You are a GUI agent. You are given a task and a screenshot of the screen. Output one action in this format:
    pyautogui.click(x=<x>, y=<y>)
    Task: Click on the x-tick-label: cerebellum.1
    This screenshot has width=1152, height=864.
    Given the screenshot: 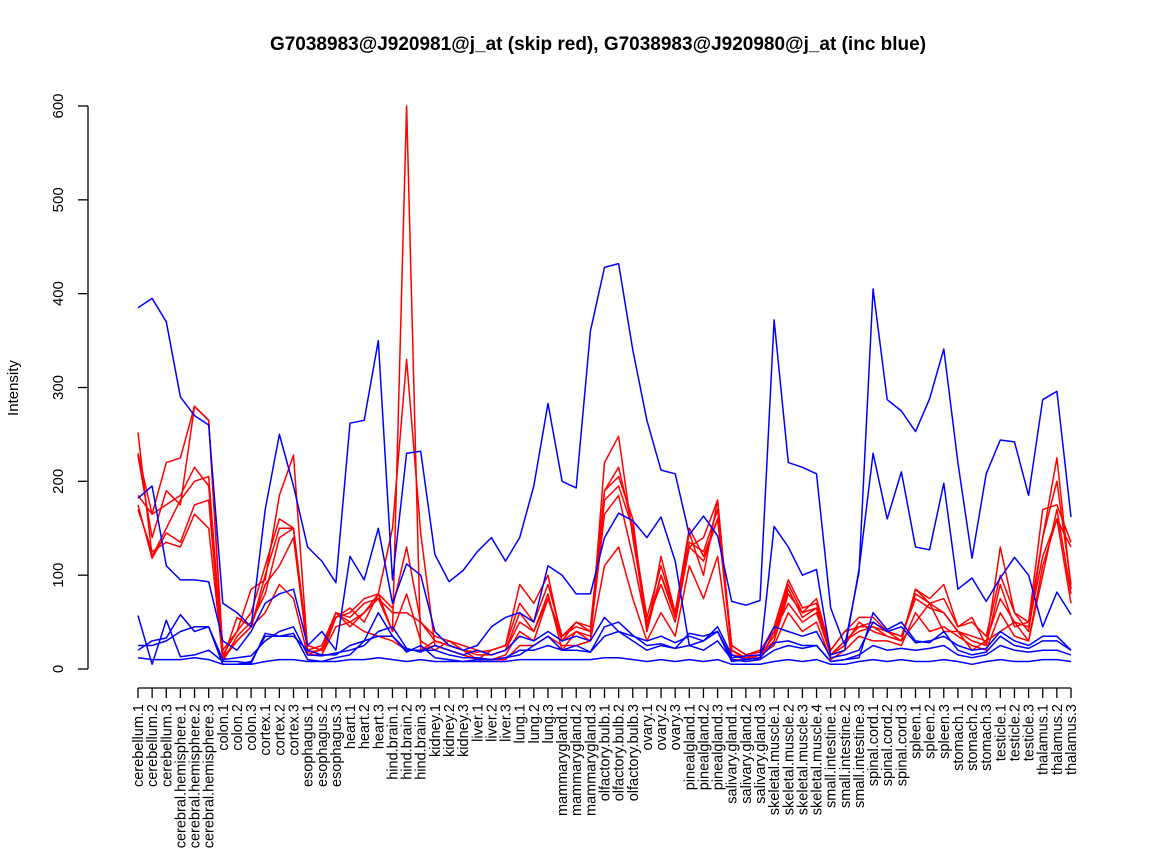 What is the action you would take?
    pyautogui.click(x=139, y=745)
    